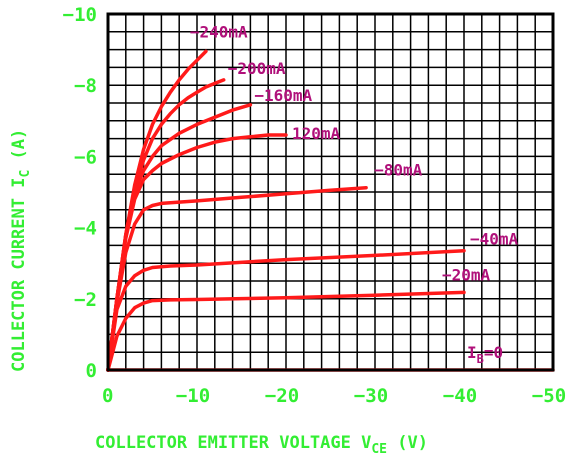  I want to click on y-tick-label: −2, so click(85, 300).